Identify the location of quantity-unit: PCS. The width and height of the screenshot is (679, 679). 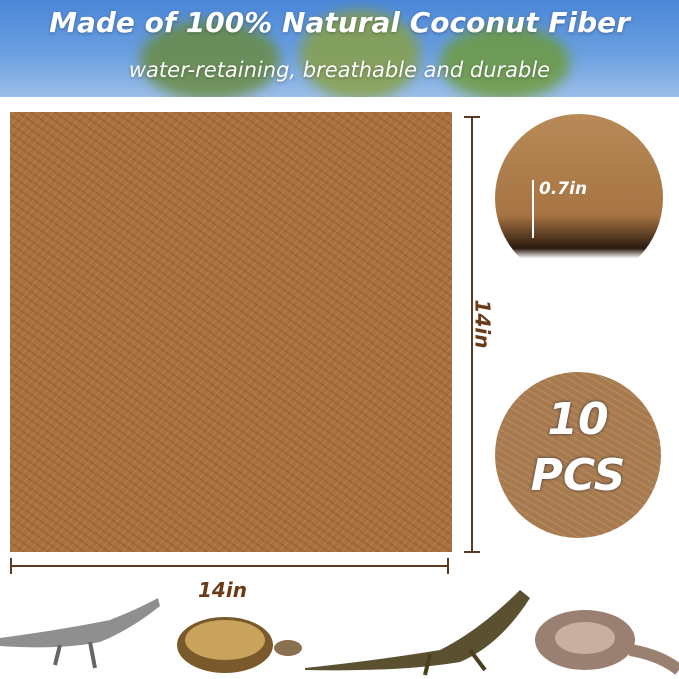
(578, 475).